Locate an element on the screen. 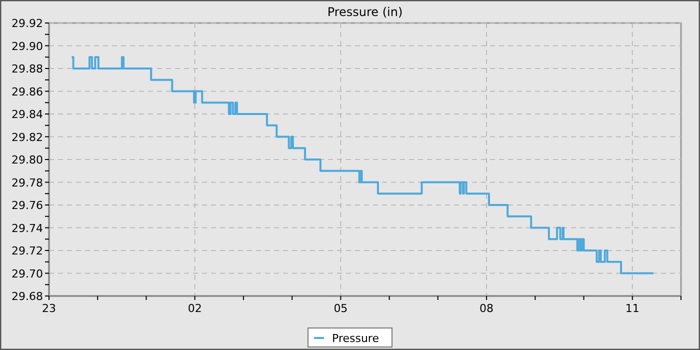 The image size is (700, 350). y-tick-label: 29.70 is located at coordinates (27, 273).